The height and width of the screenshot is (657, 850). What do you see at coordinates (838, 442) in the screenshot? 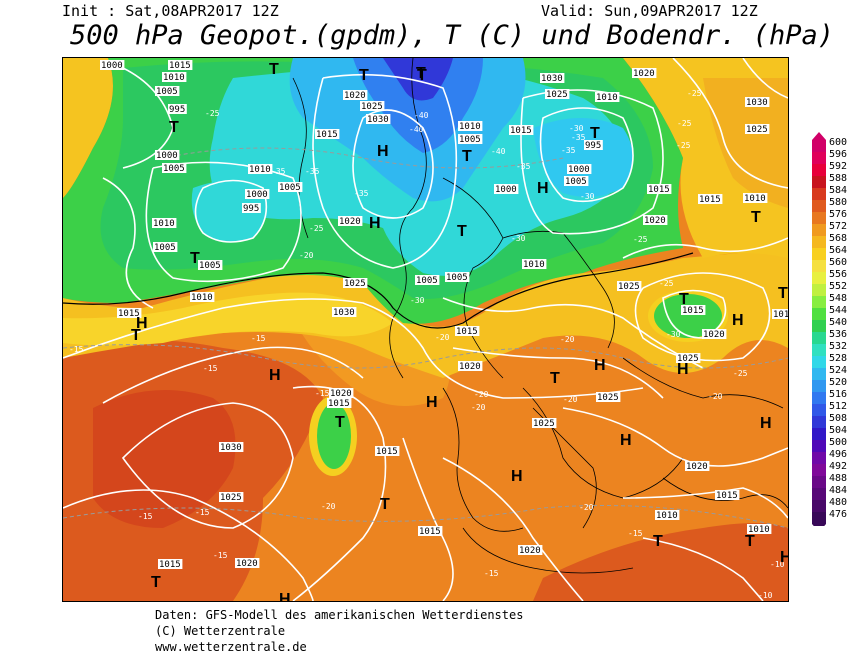
I see `scale-label: 500` at bounding box center [838, 442].